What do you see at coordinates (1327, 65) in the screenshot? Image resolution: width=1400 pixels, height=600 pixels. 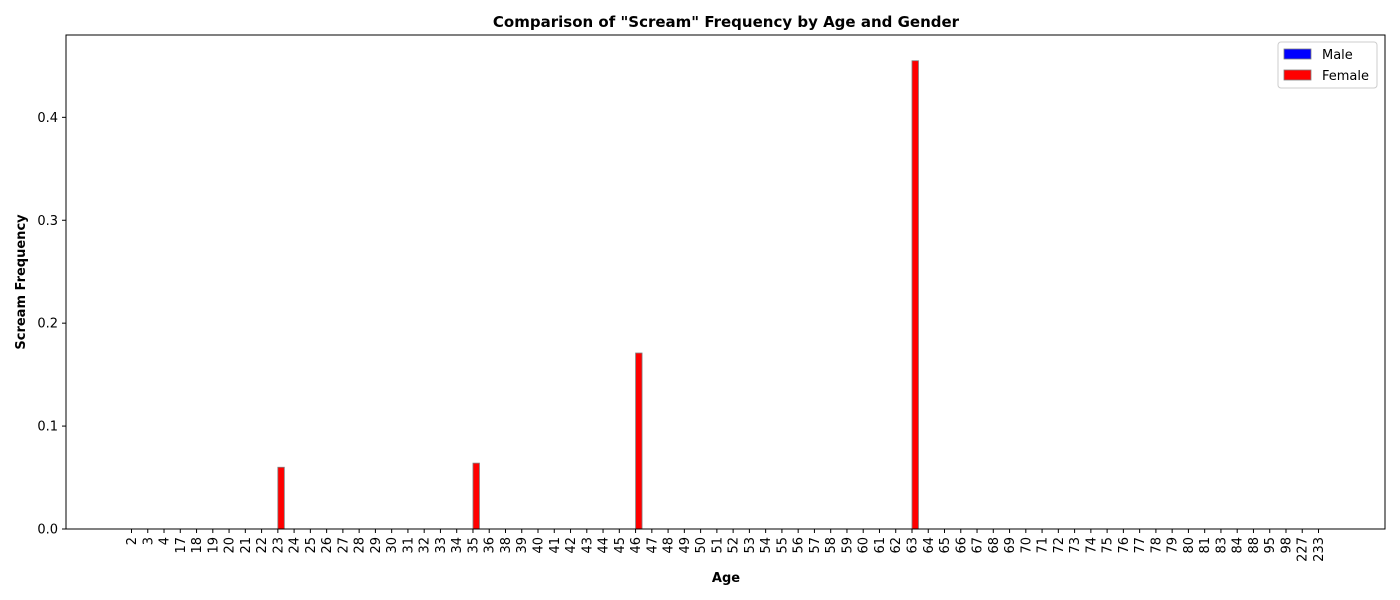 I see `legend: Male Female` at bounding box center [1327, 65].